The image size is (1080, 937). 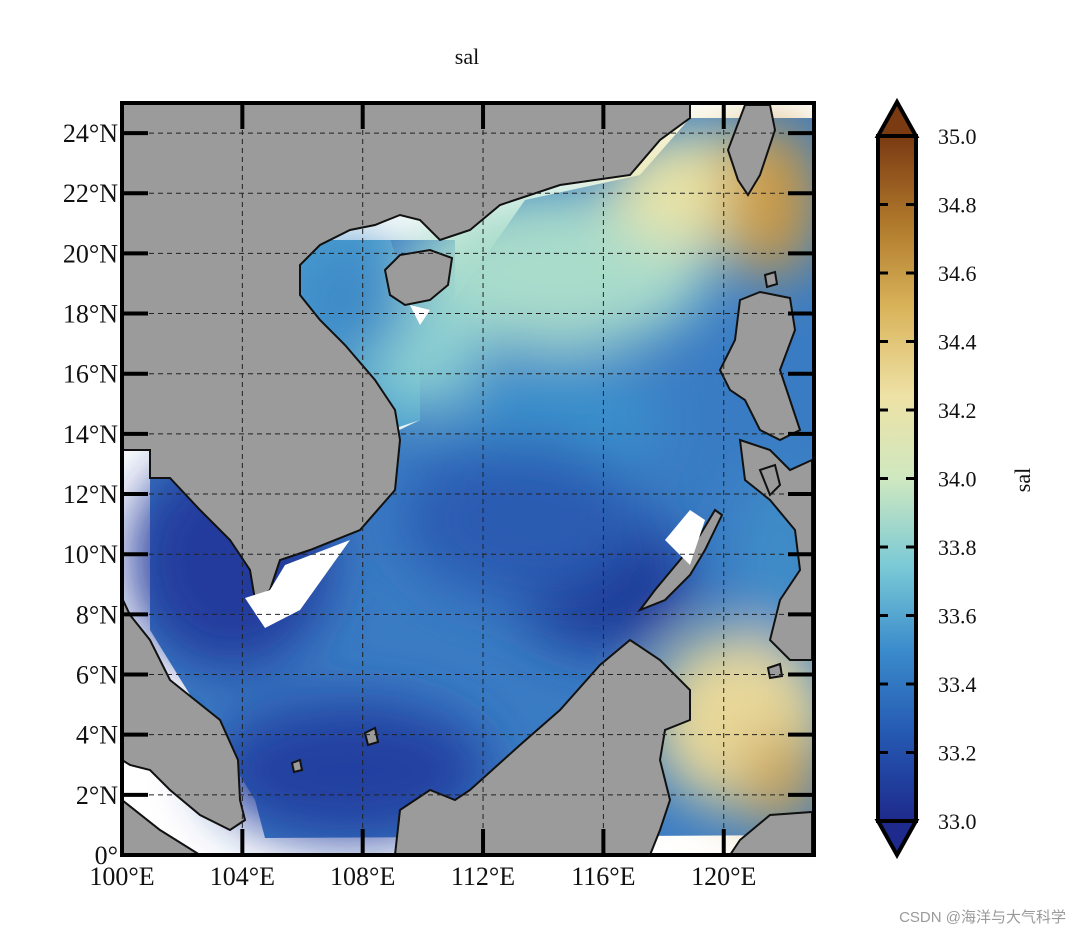 What do you see at coordinates (90, 374) in the screenshot?
I see `ytick-label: 16°N` at bounding box center [90, 374].